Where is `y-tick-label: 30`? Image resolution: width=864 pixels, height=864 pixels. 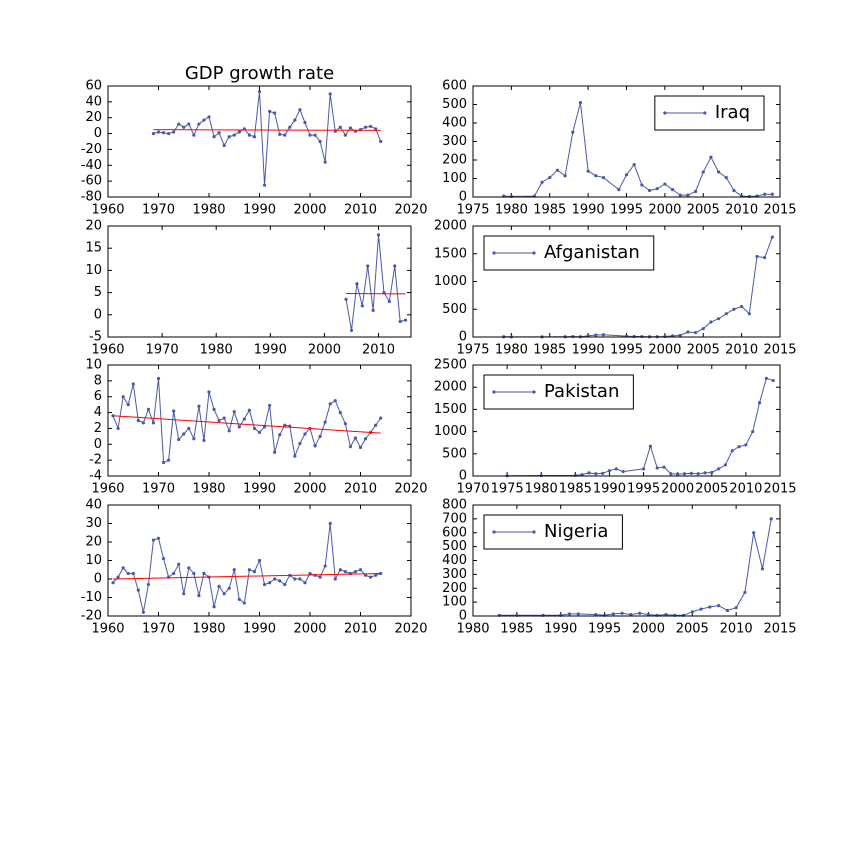 y-tick-label: 30 is located at coordinates (93, 523).